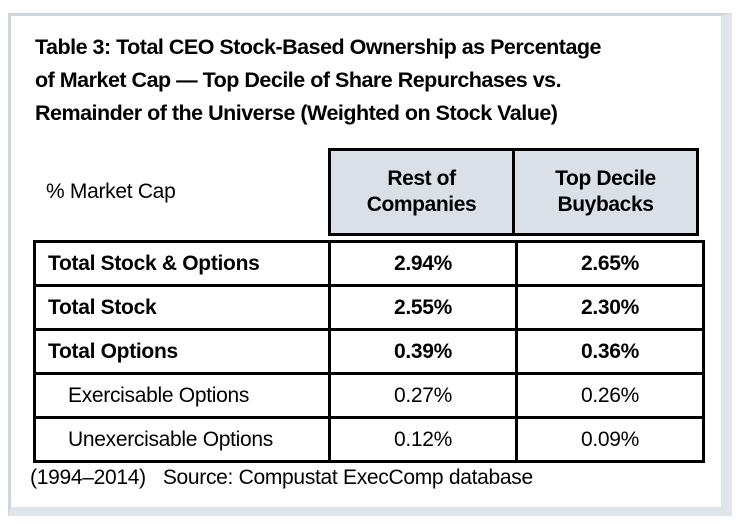  Describe the element at coordinates (610, 351) in the screenshot. I see `value-cell: 0.36%` at that location.